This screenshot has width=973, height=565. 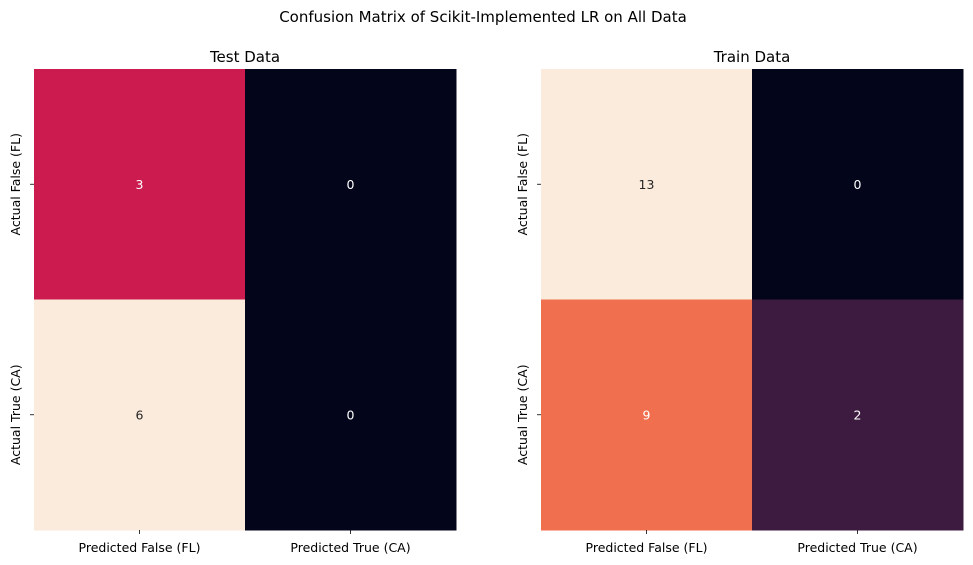 I want to click on cell-value-label: 3, so click(x=140, y=184).